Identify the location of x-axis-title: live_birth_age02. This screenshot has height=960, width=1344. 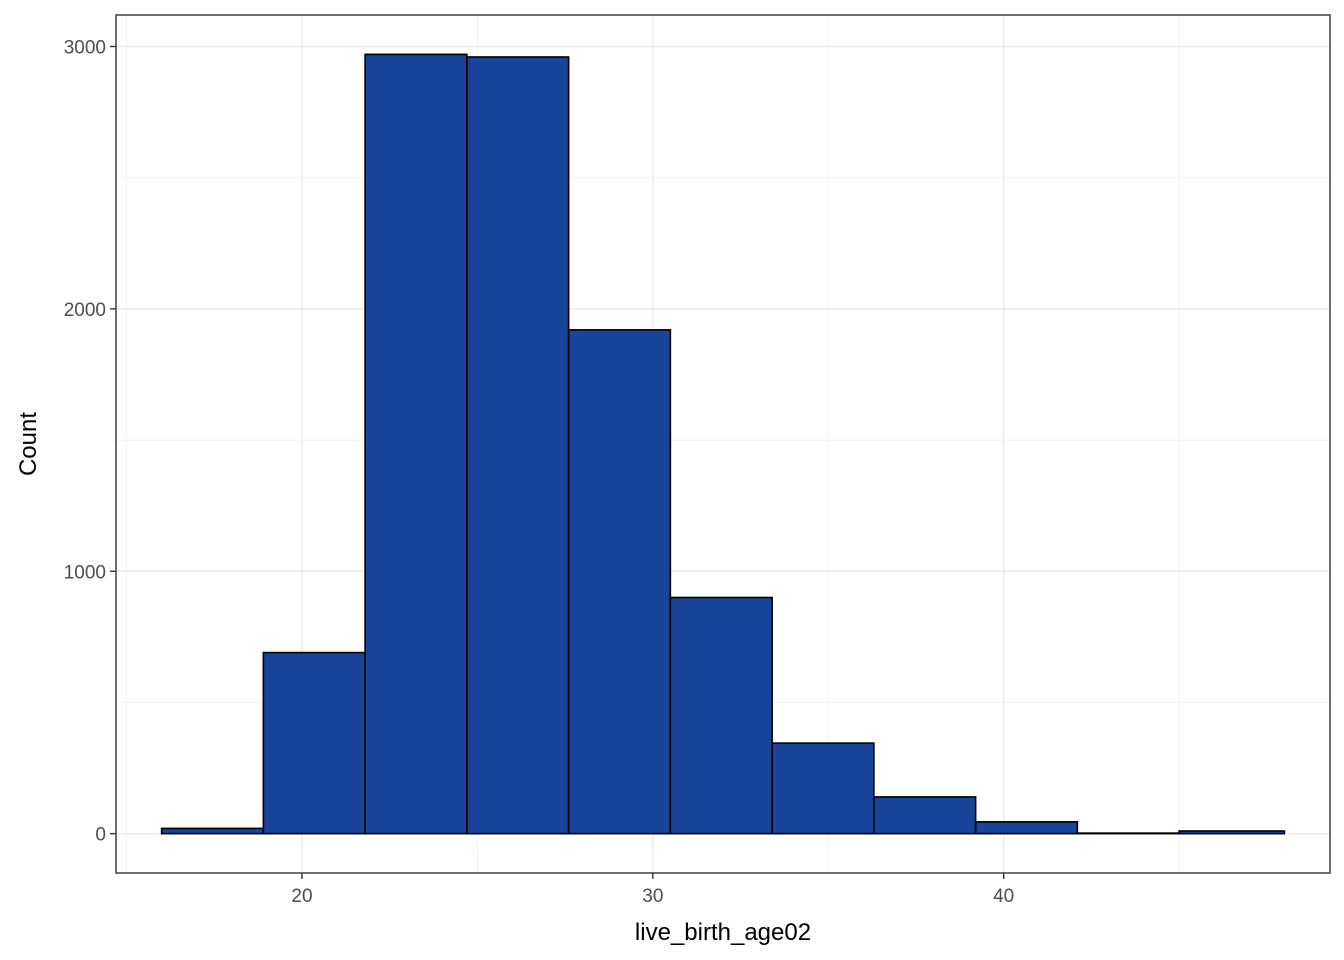
(723, 932).